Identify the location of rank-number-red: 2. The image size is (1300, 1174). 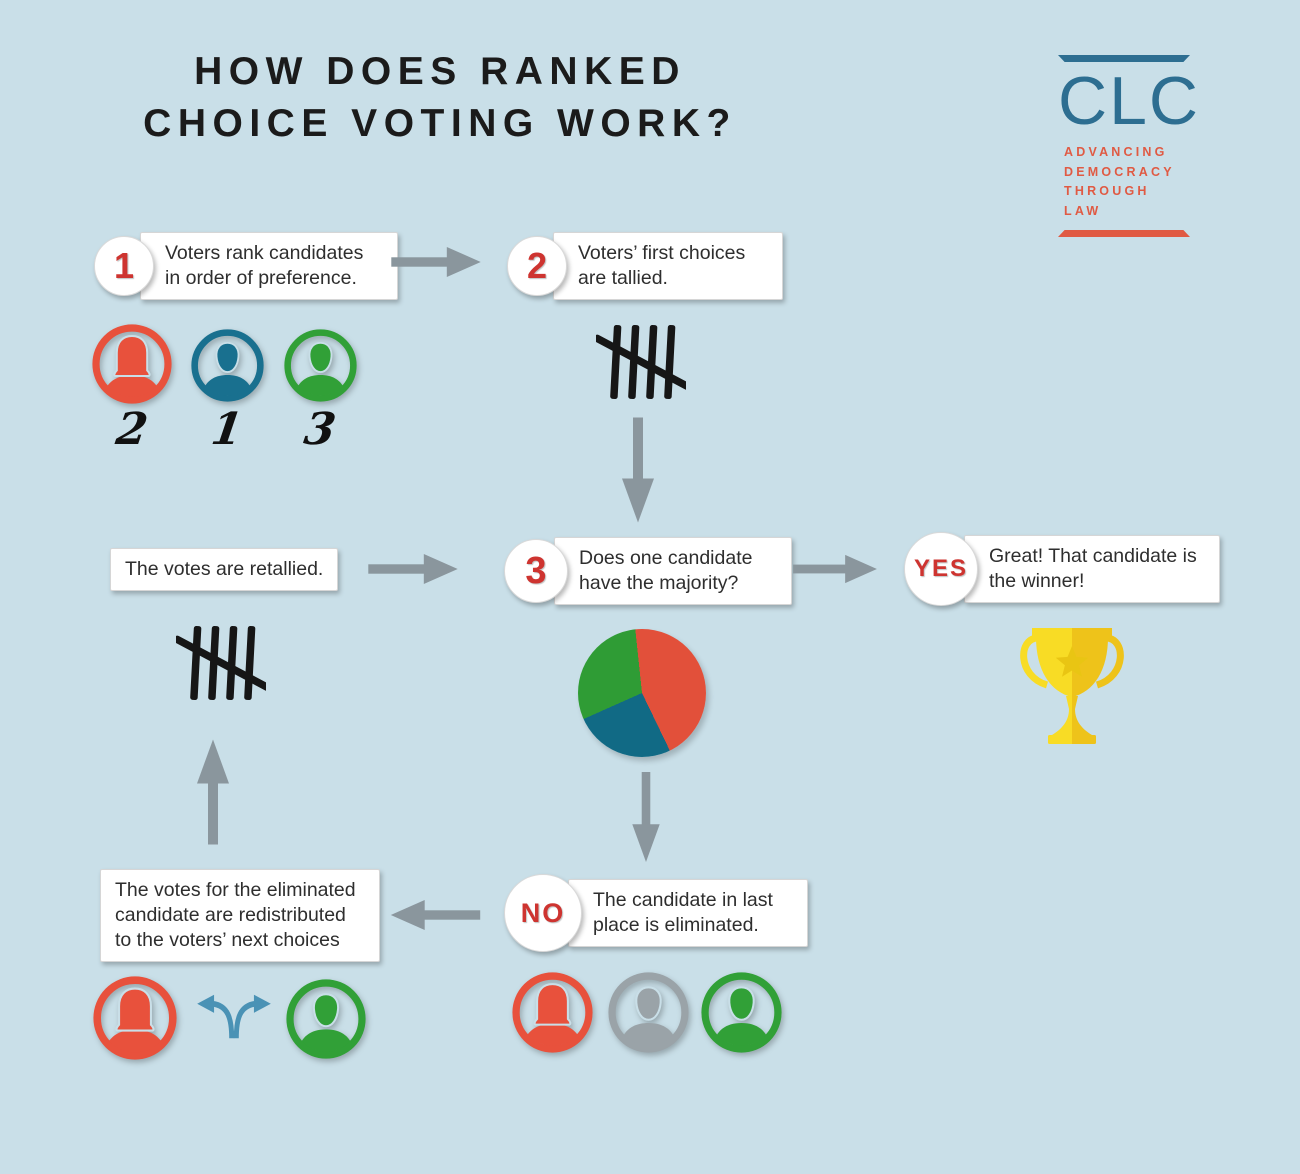
(132, 429).